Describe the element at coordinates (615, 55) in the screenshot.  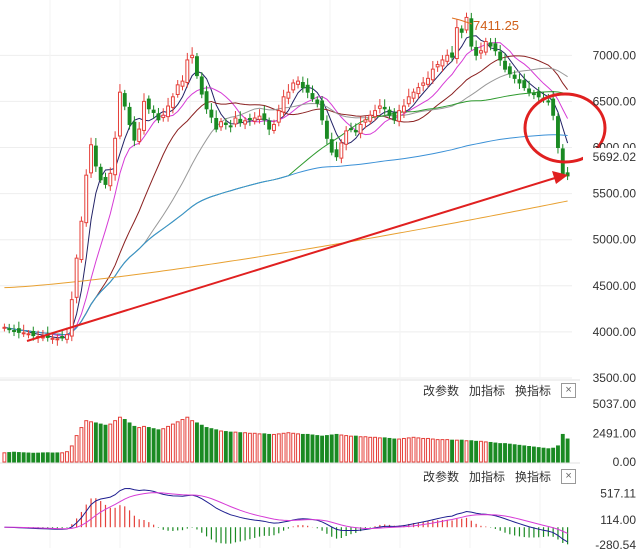
I see `y-tick-label: 7000.00` at that location.